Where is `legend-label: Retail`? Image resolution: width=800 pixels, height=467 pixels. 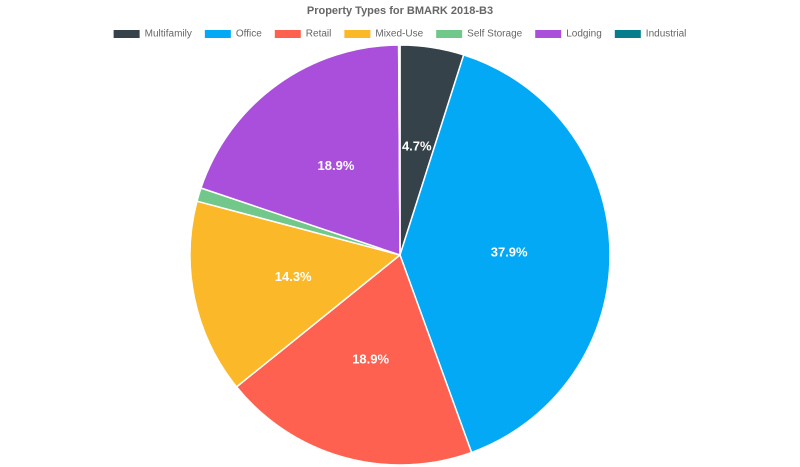 legend-label: Retail is located at coordinates (319, 34).